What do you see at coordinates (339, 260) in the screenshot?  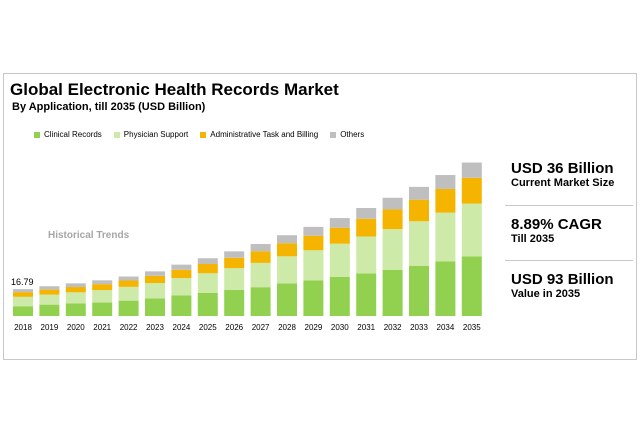 I see `bar-segment-physician-support-2030` at bounding box center [339, 260].